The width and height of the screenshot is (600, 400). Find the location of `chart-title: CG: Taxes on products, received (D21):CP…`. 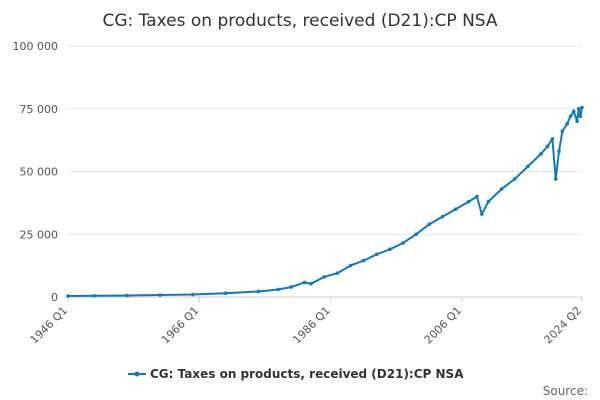

chart-title: CG: Taxes on products, received (D21):CP… is located at coordinates (299, 21).